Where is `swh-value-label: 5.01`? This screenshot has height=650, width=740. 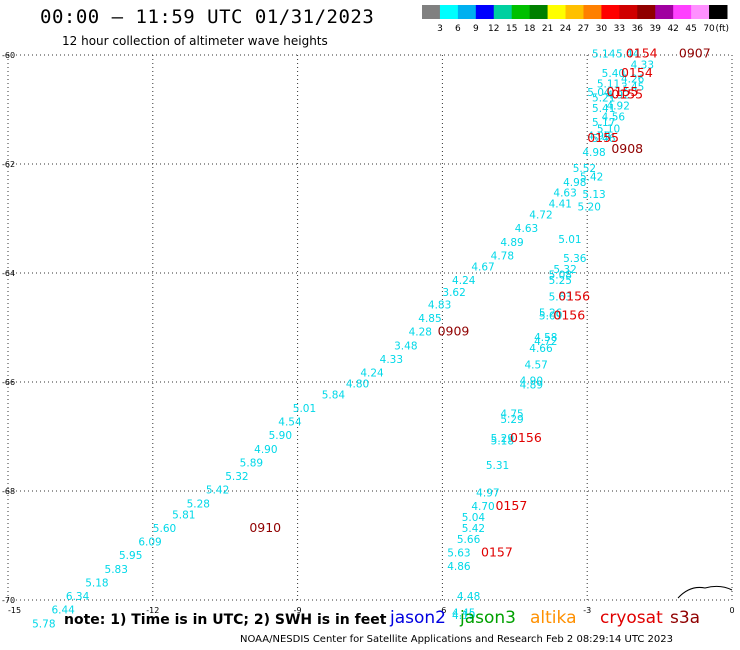 swh-value-label: 5.01 is located at coordinates (304, 409).